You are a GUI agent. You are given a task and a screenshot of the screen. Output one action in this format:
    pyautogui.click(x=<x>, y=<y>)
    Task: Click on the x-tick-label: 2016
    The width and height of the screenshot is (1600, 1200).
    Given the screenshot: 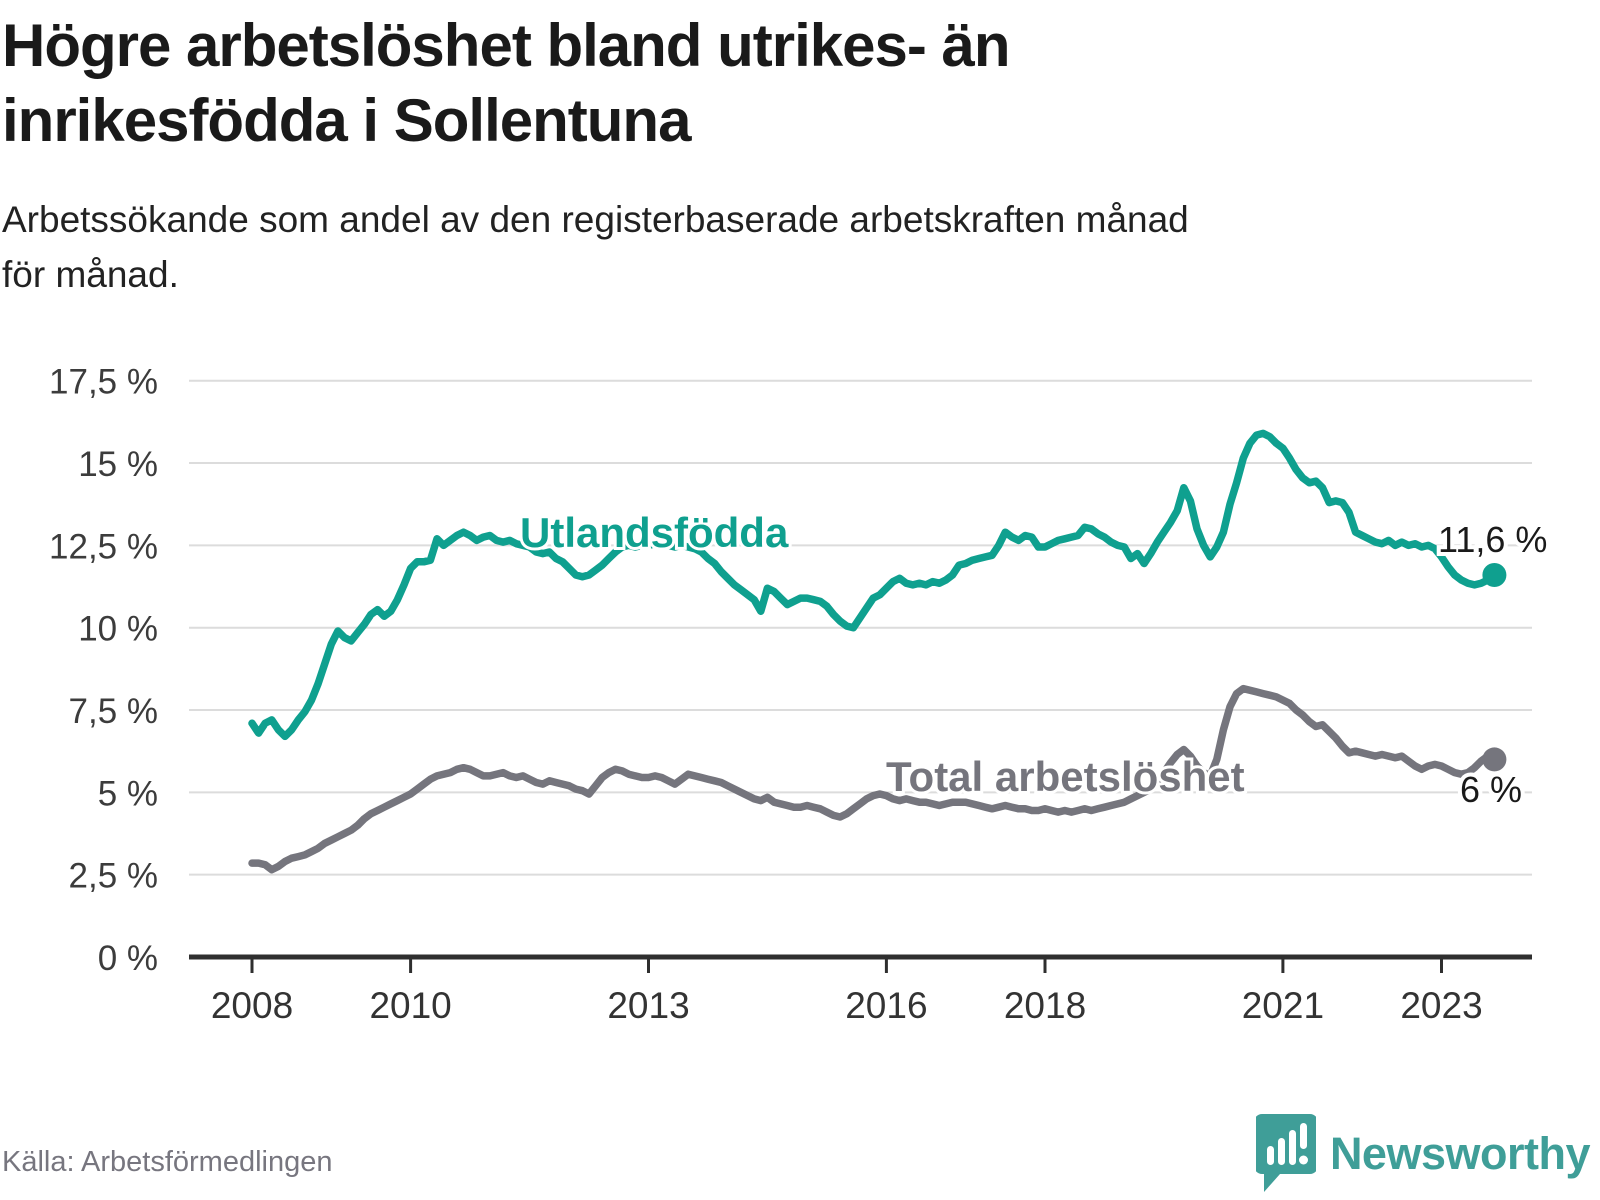 What is the action you would take?
    pyautogui.click(x=886, y=1005)
    